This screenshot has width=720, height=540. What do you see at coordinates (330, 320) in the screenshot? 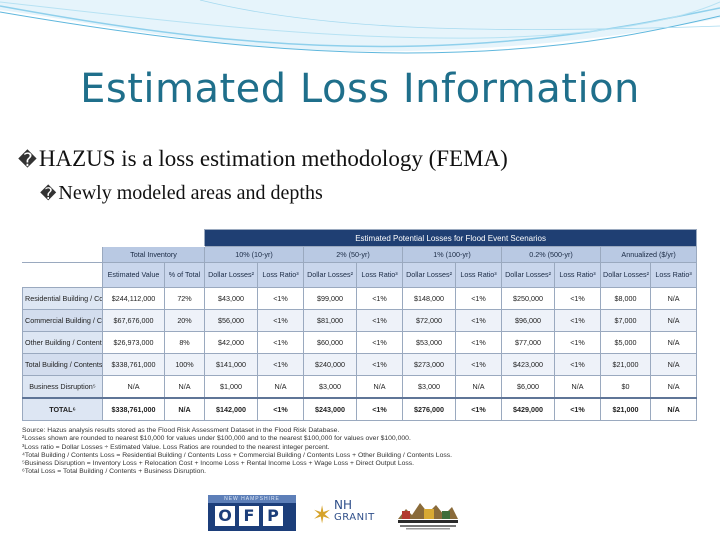
I see `table-cell: $81,000` at bounding box center [330, 320].